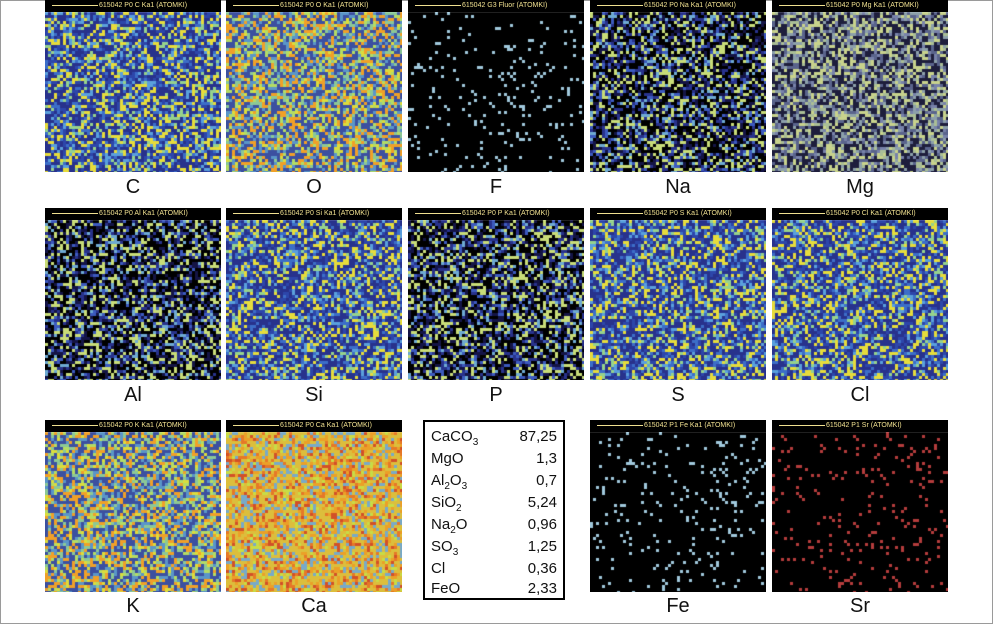 The image size is (993, 624). I want to click on element-label-p: P, so click(496, 395).